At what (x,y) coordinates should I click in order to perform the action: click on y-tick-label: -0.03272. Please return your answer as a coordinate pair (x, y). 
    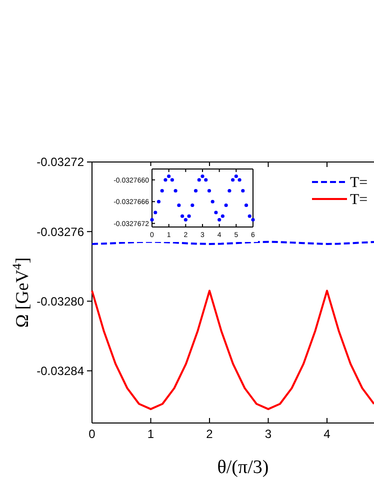
    Looking at the image, I should click on (60, 162).